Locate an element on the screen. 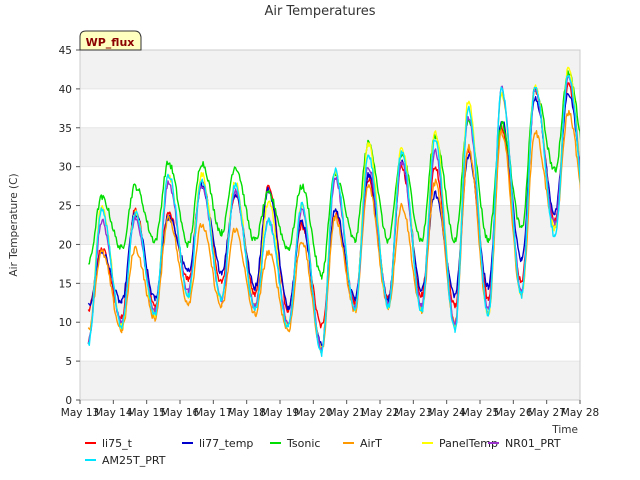 This screenshot has width=640, height=480. x-tick-label: May 20 is located at coordinates (313, 413).